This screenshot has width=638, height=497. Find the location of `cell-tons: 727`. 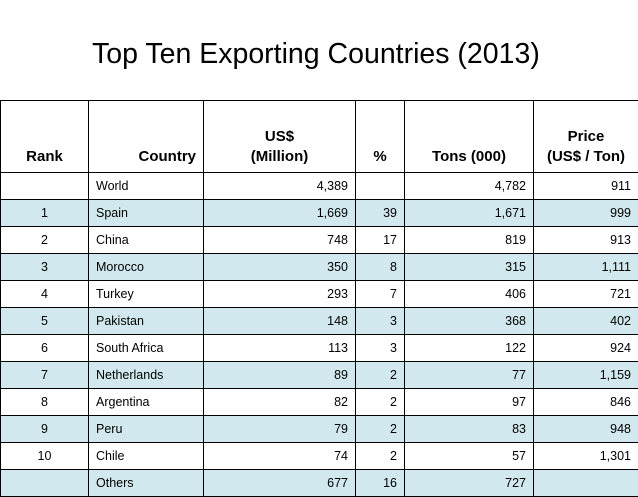

cell-tons: 727 is located at coordinates (469, 483).